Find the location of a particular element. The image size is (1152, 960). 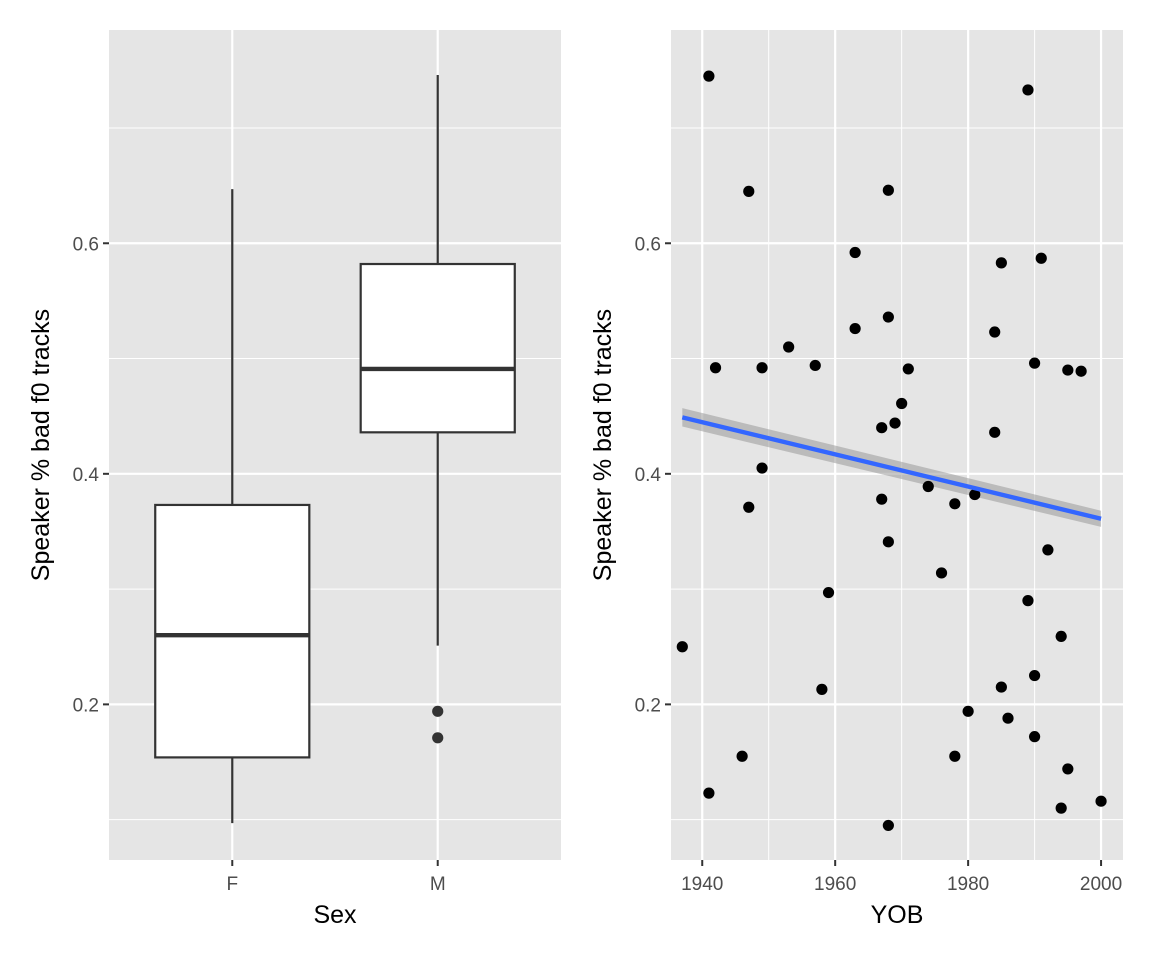

box-F is located at coordinates (232, 506).